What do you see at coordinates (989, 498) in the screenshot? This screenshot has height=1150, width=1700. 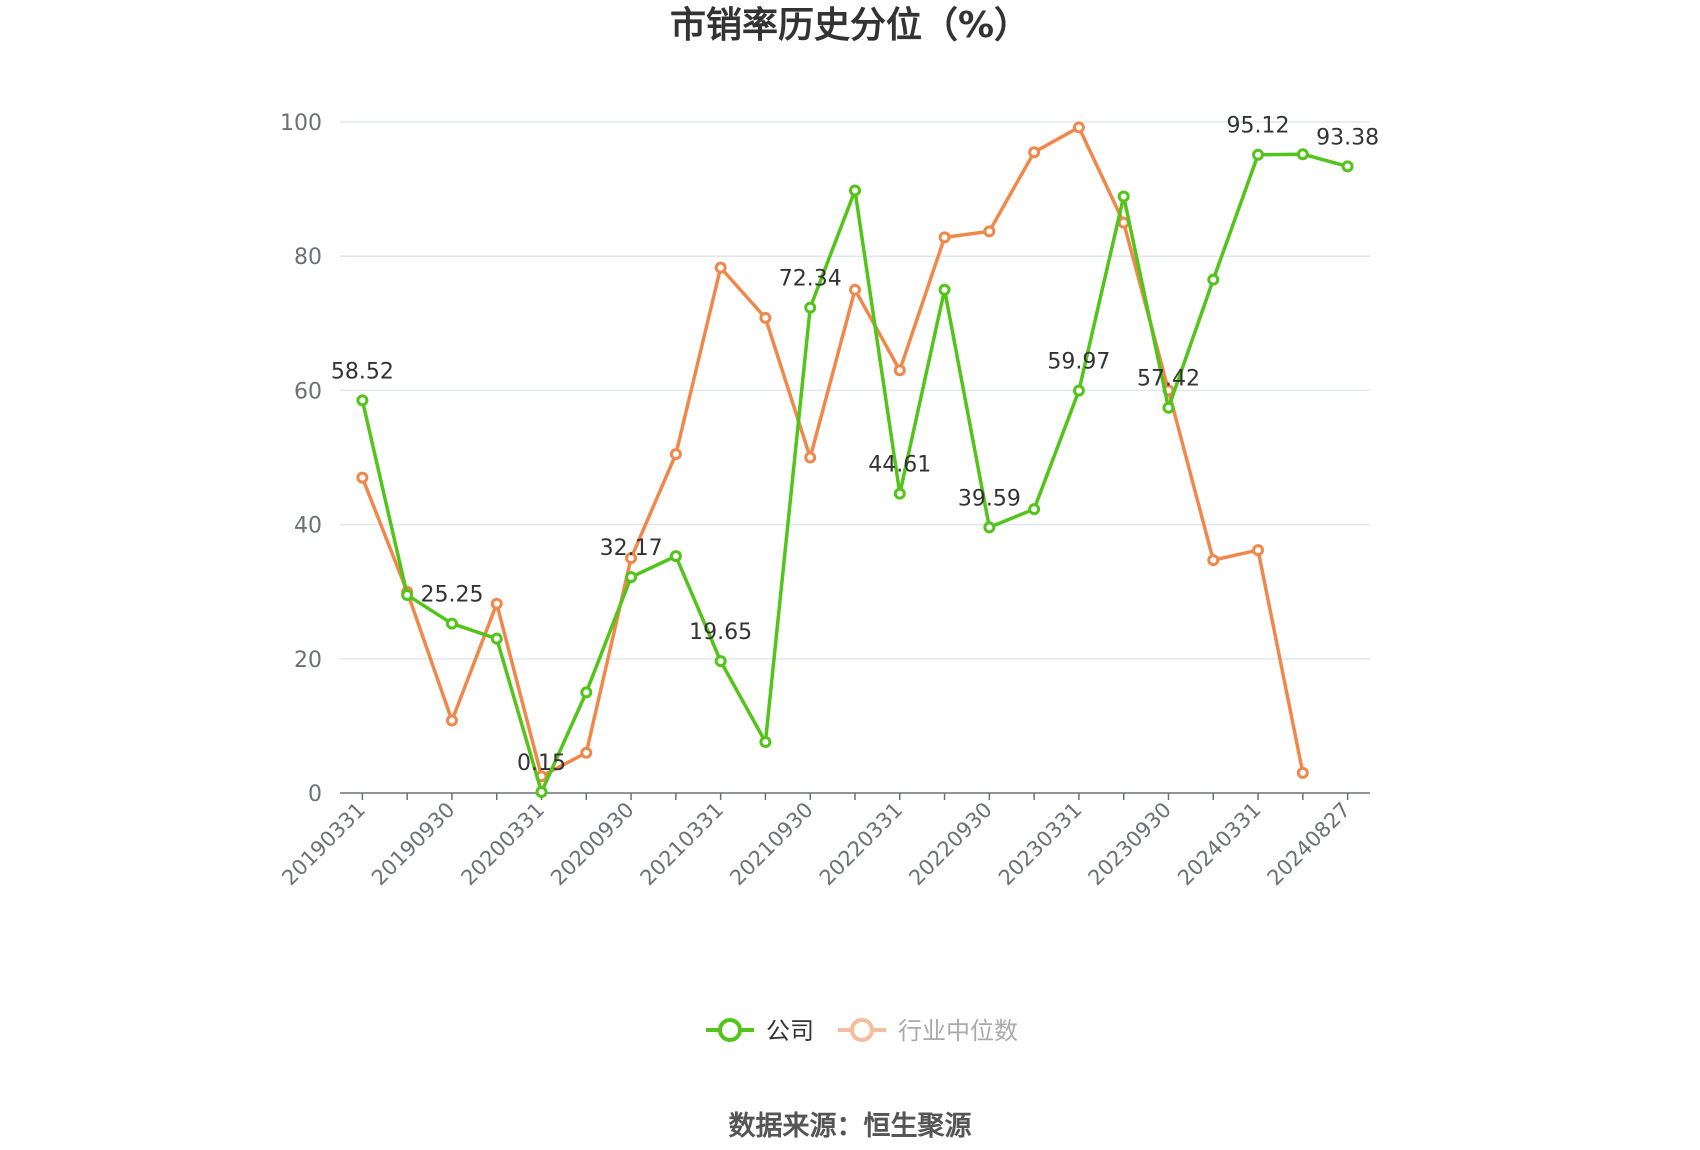 I see `data-label: 39.59` at bounding box center [989, 498].